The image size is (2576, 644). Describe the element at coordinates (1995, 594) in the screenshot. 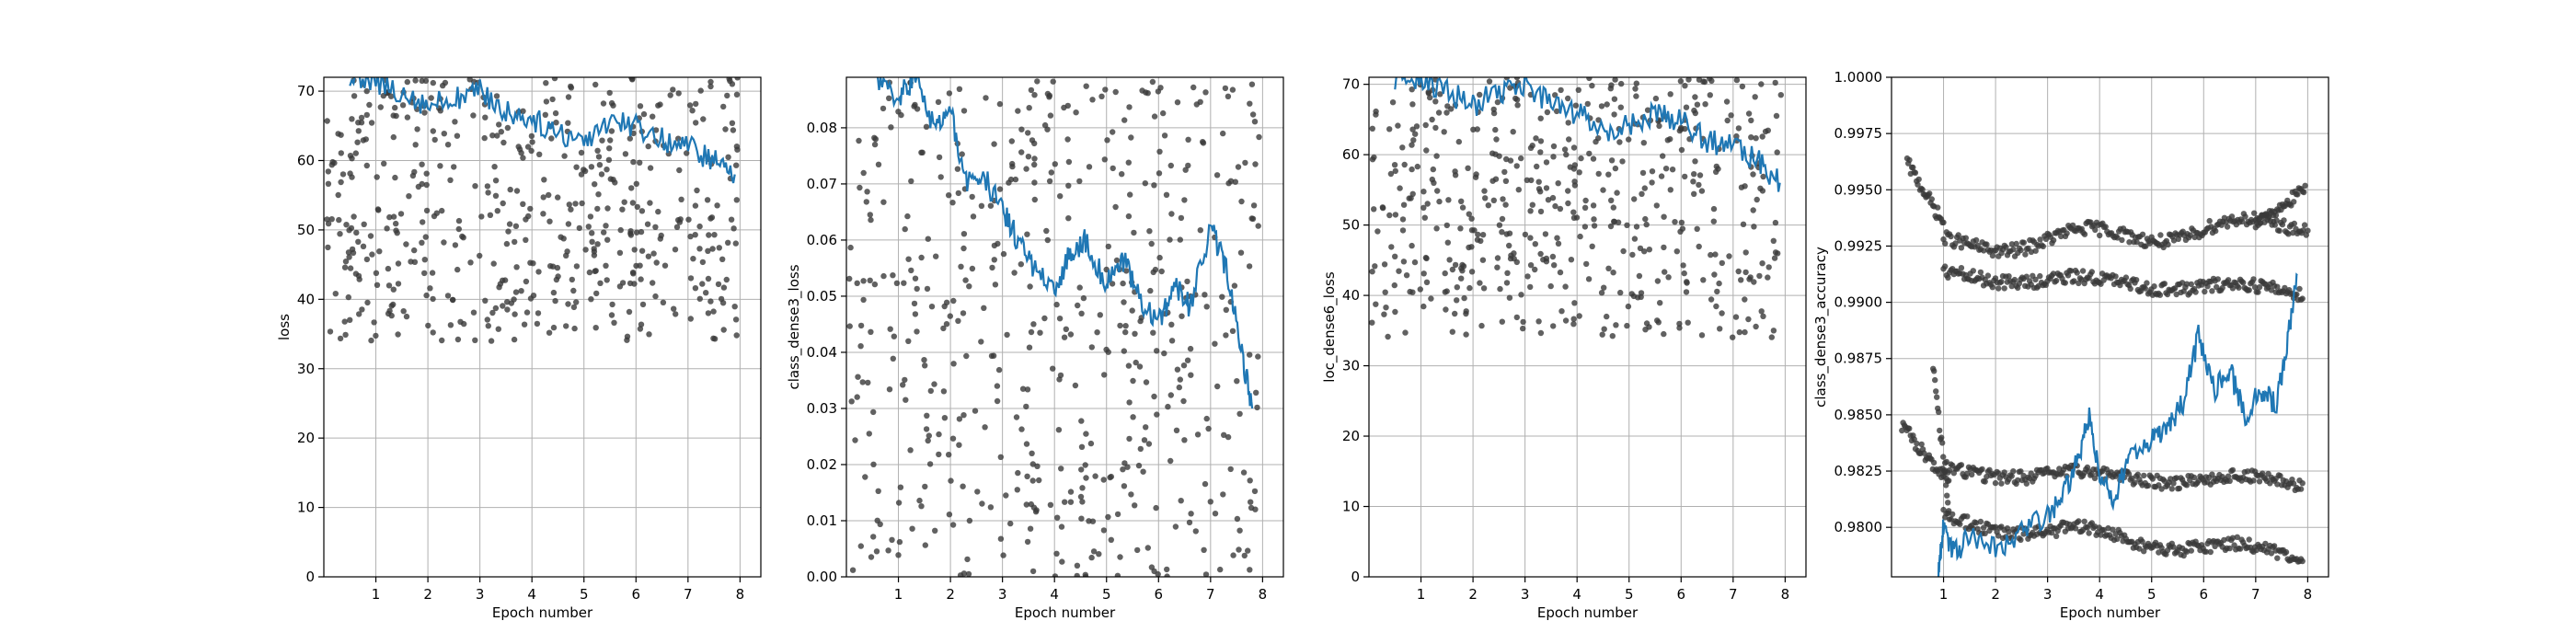

I see `x-tick-label: 2` at that location.